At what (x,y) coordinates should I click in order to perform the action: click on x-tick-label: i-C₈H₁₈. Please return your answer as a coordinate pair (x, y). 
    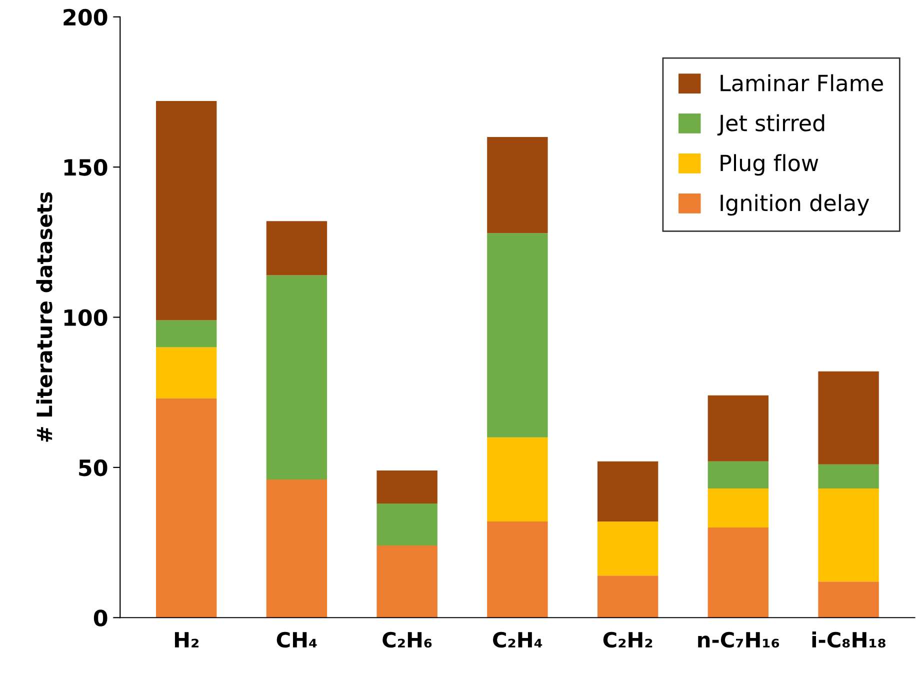
    Looking at the image, I should click on (849, 640).